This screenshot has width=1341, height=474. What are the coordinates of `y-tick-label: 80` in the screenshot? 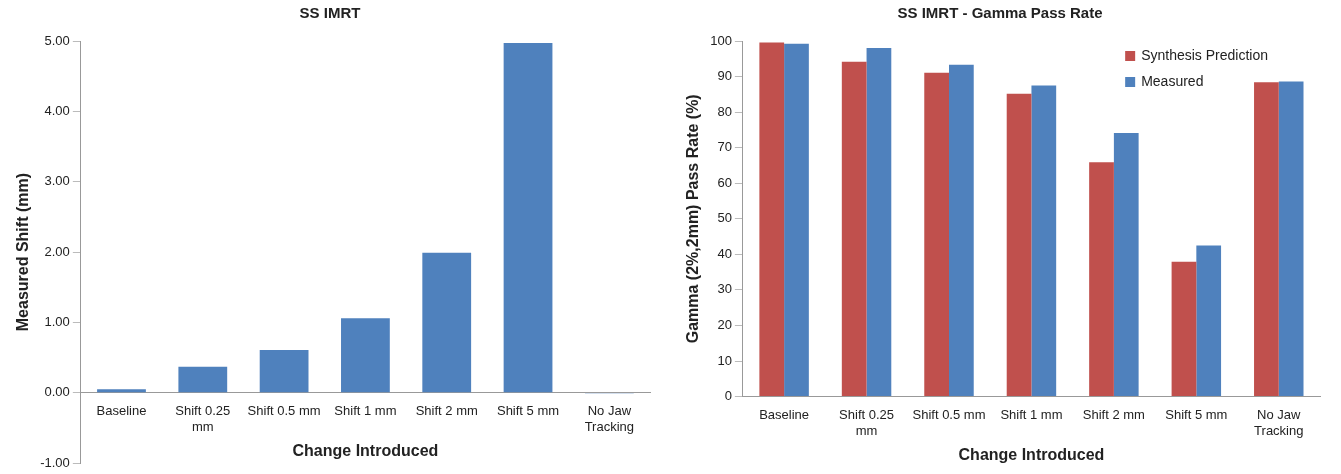 It's located at (724, 111).